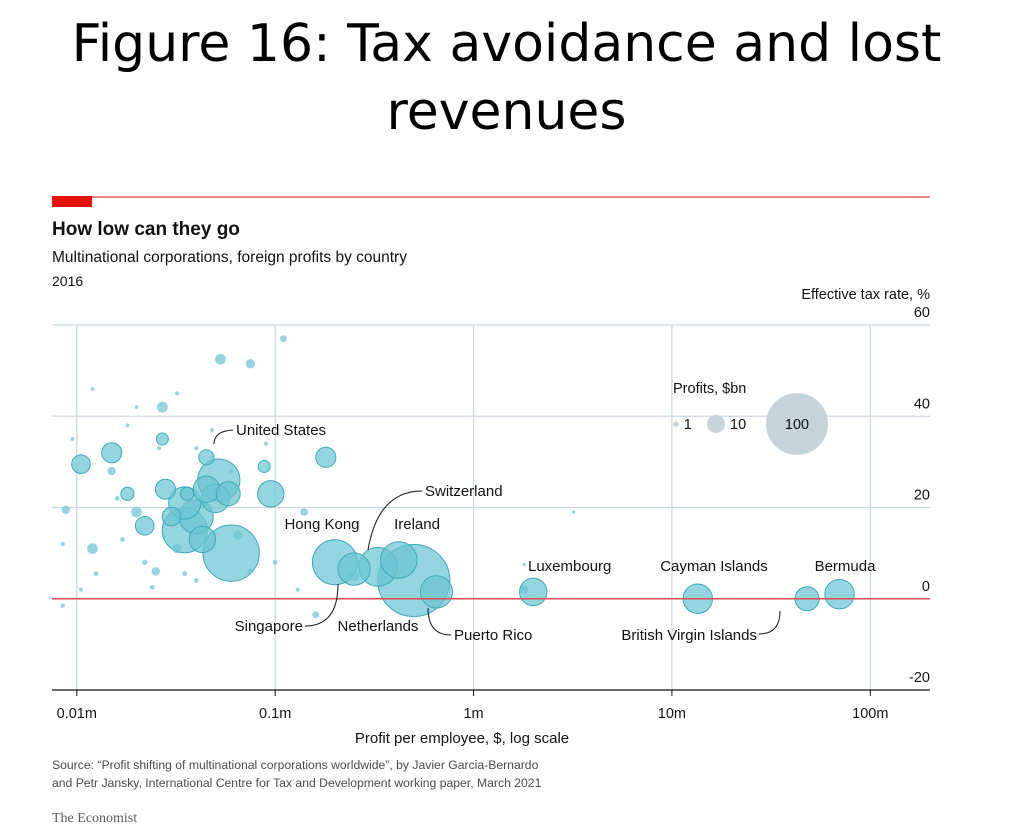 Image resolution: width=1013 pixels, height=826 pixels. I want to click on x-tick-label: 0.01m, so click(77, 714).